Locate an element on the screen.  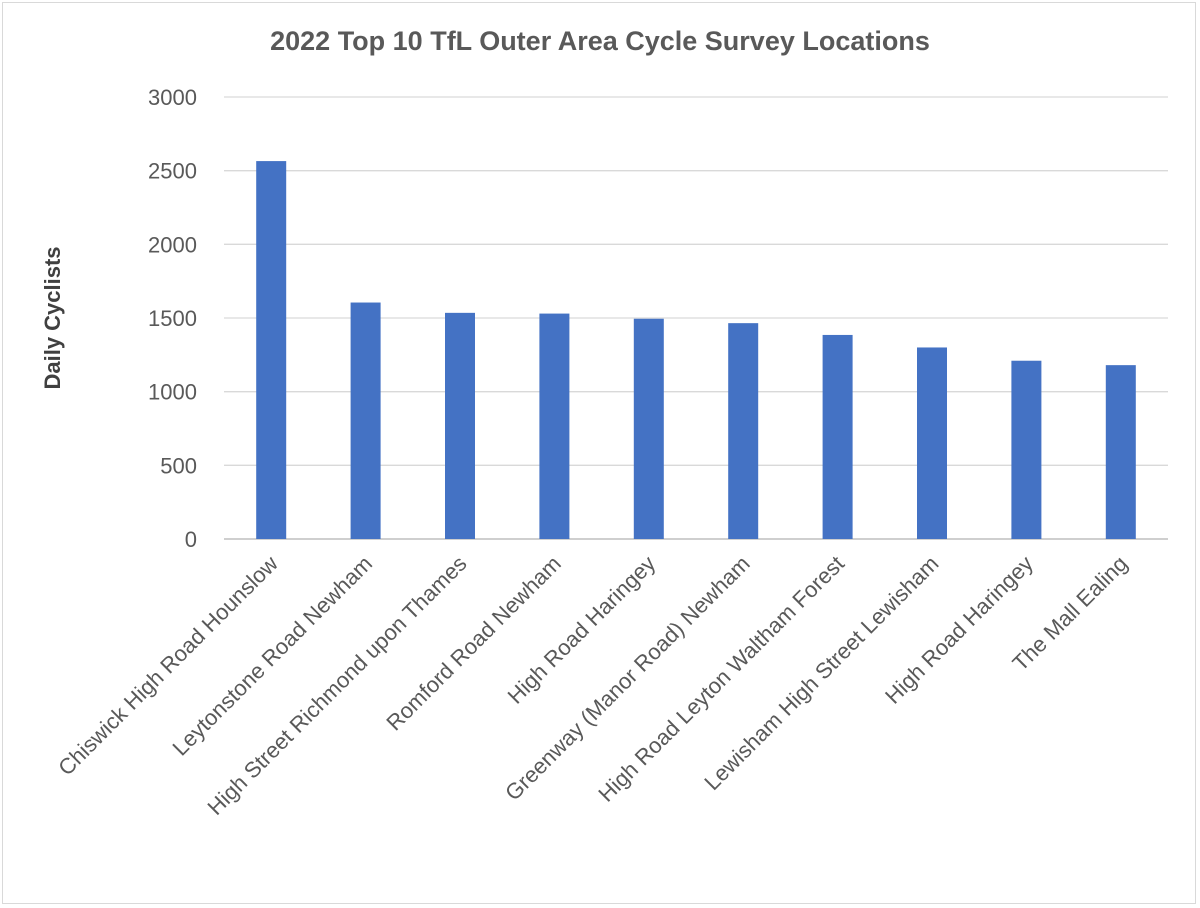
y-axis-ticks: 0 500 1000 1500 2000 2500 3000 is located at coordinates (172, 318).